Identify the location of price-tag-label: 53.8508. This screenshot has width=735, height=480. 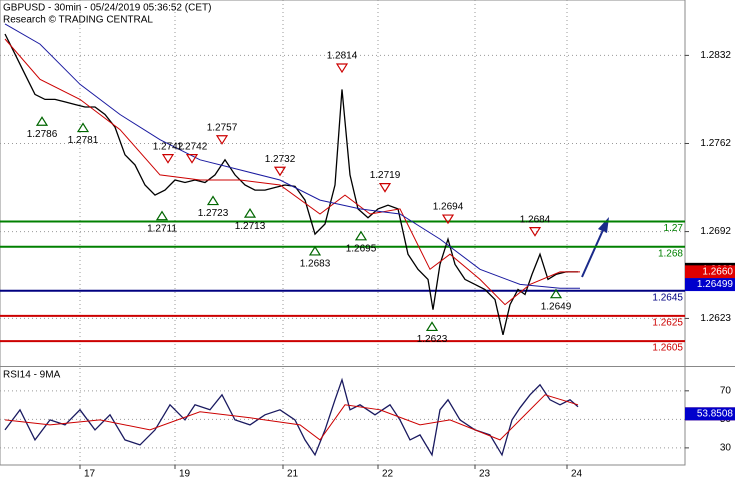
(715, 414).